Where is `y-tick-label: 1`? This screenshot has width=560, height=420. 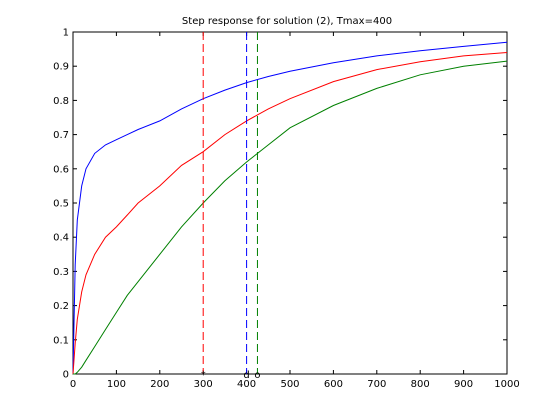
y-tick-label: 1 is located at coordinates (66, 33).